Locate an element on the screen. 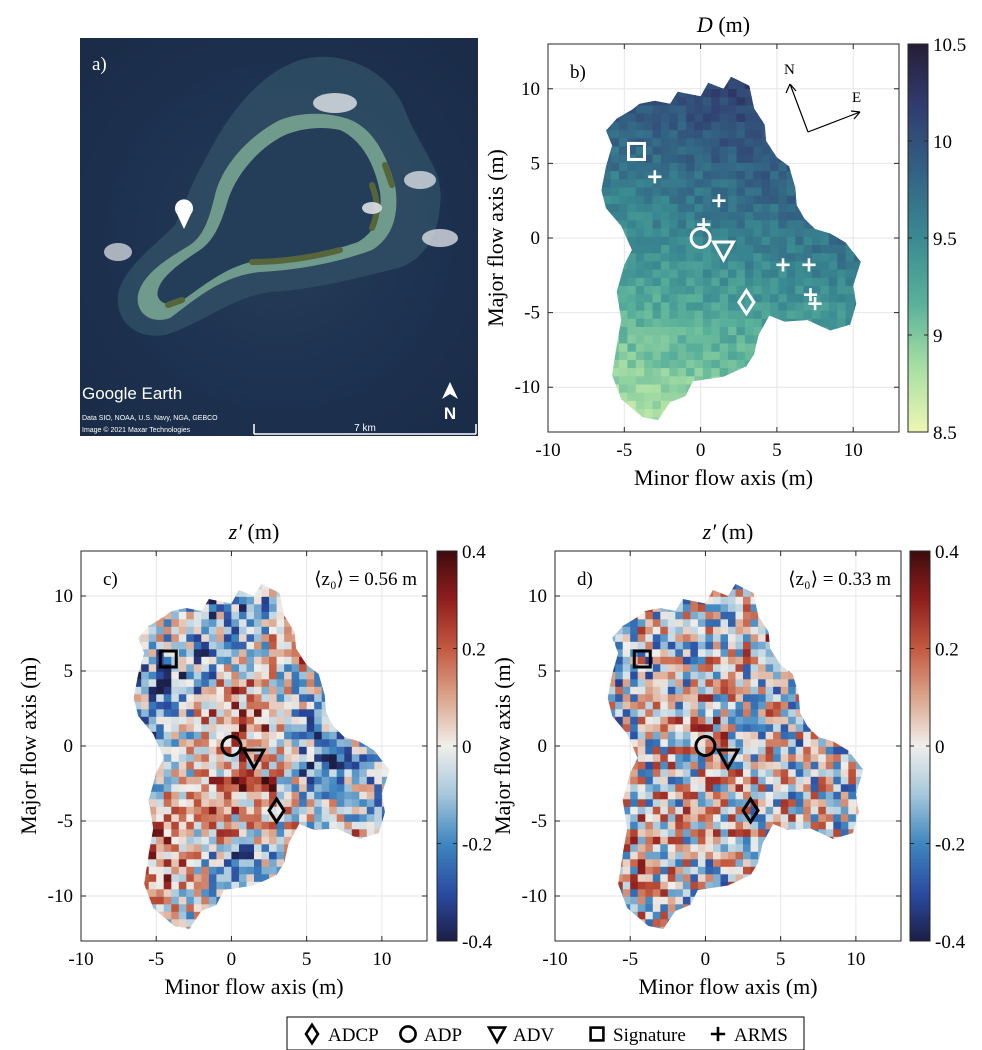  adv-marker is located at coordinates (254, 760).